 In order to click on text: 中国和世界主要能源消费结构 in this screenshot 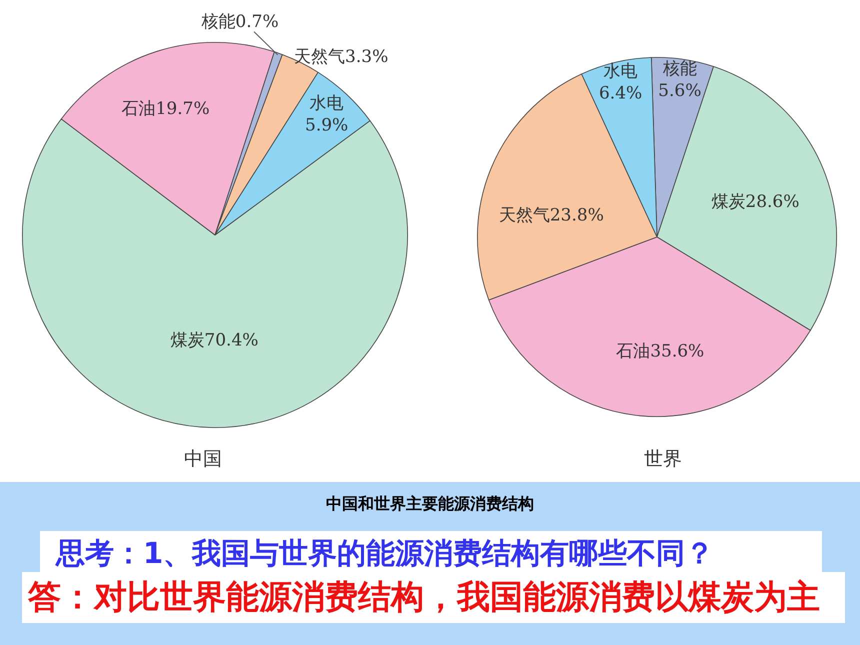, I will do `click(430, 504)`.